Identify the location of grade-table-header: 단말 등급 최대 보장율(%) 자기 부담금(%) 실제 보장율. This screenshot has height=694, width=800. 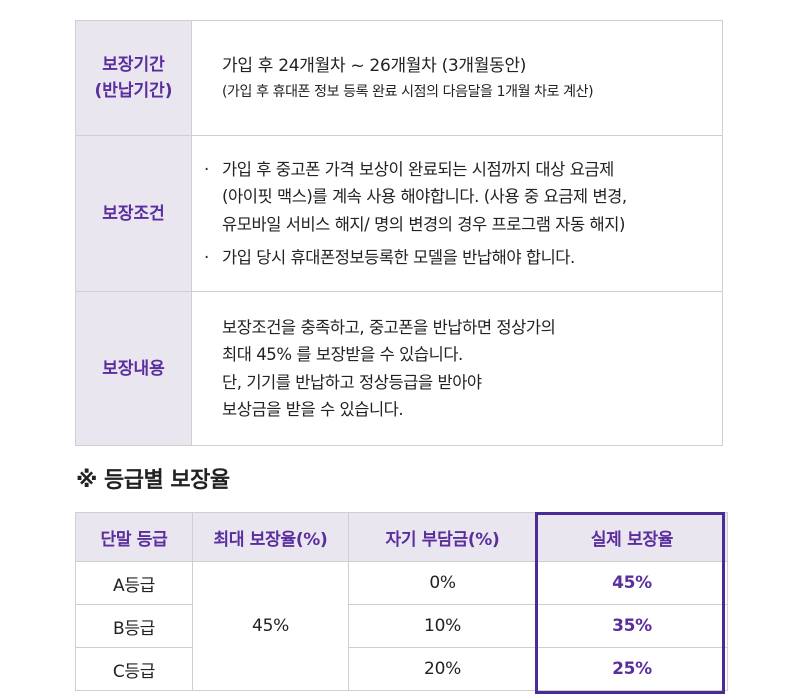
(401, 537).